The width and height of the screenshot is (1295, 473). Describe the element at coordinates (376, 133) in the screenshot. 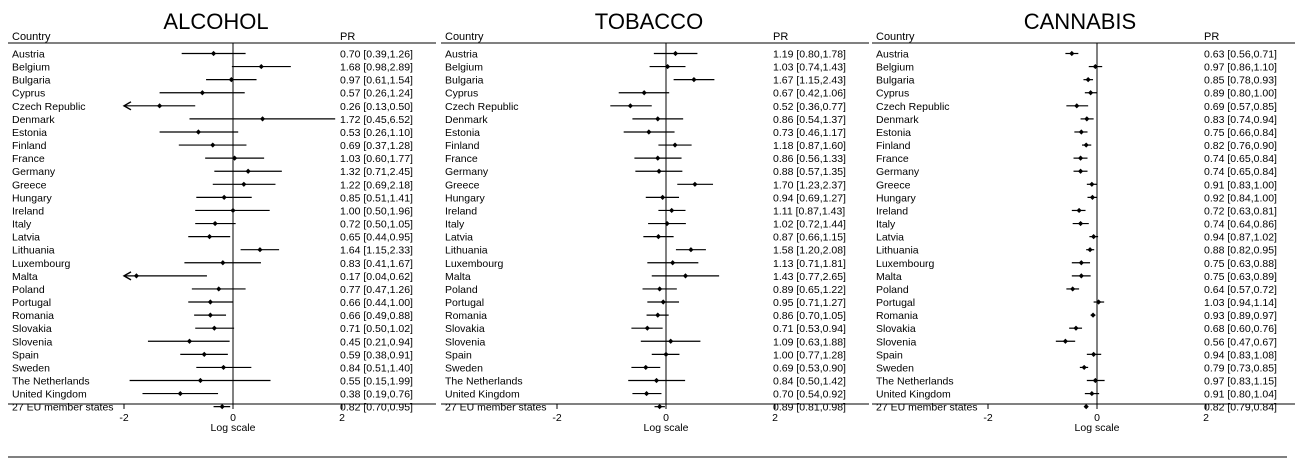

I see `pr-value: 0.53 [0.26,1.10]` at that location.